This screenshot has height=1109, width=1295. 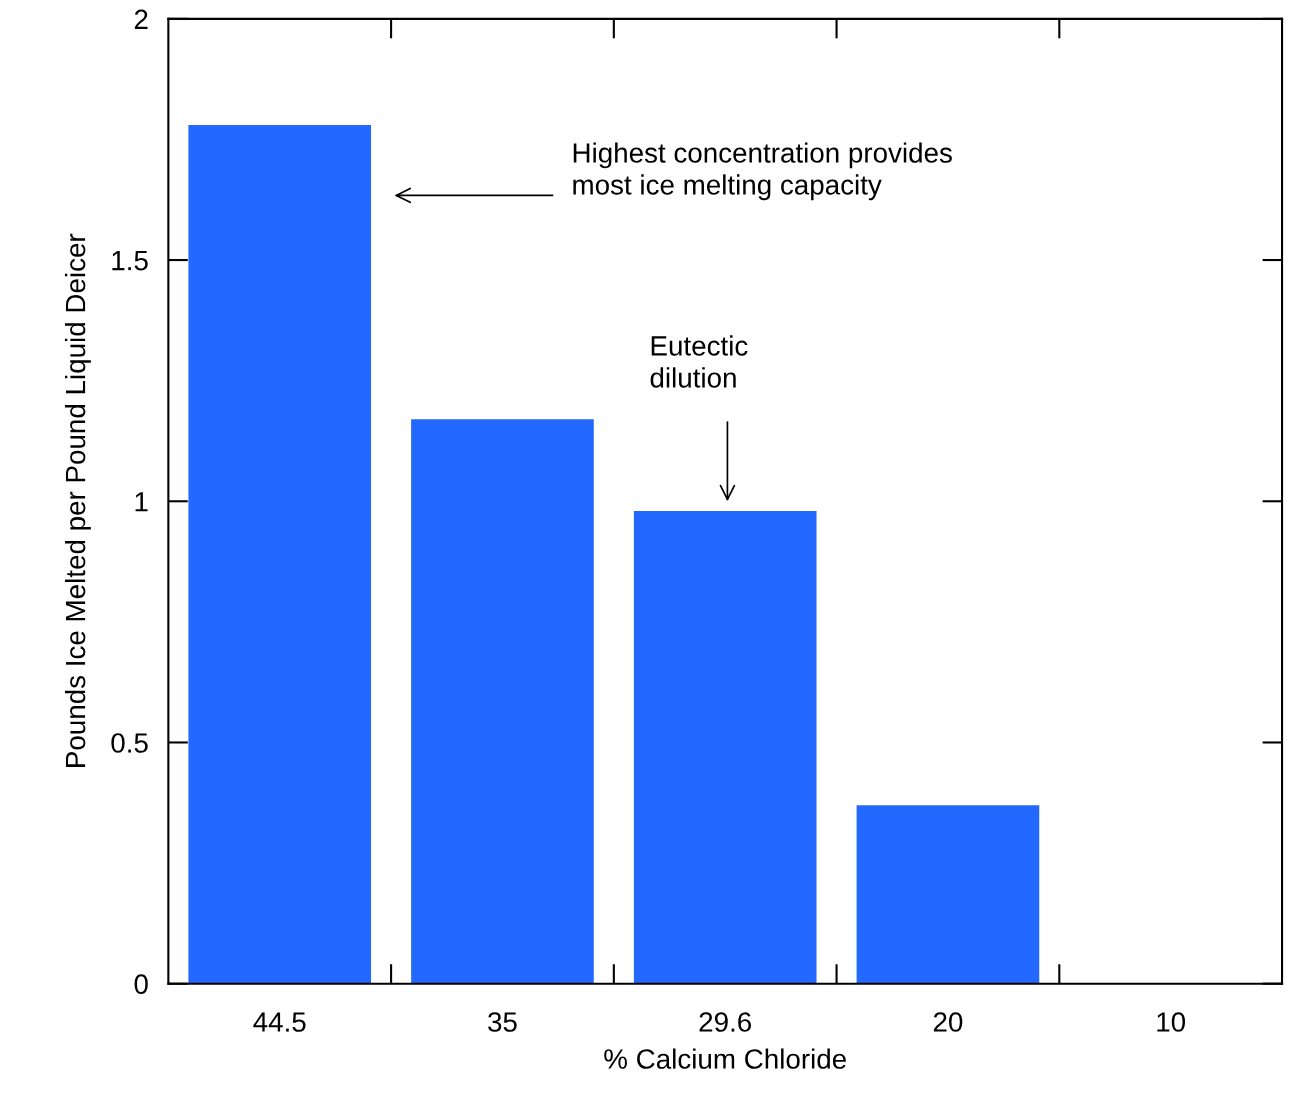 I want to click on annotation: Highest concentration provides most ice melting capacity, so click(x=762, y=171).